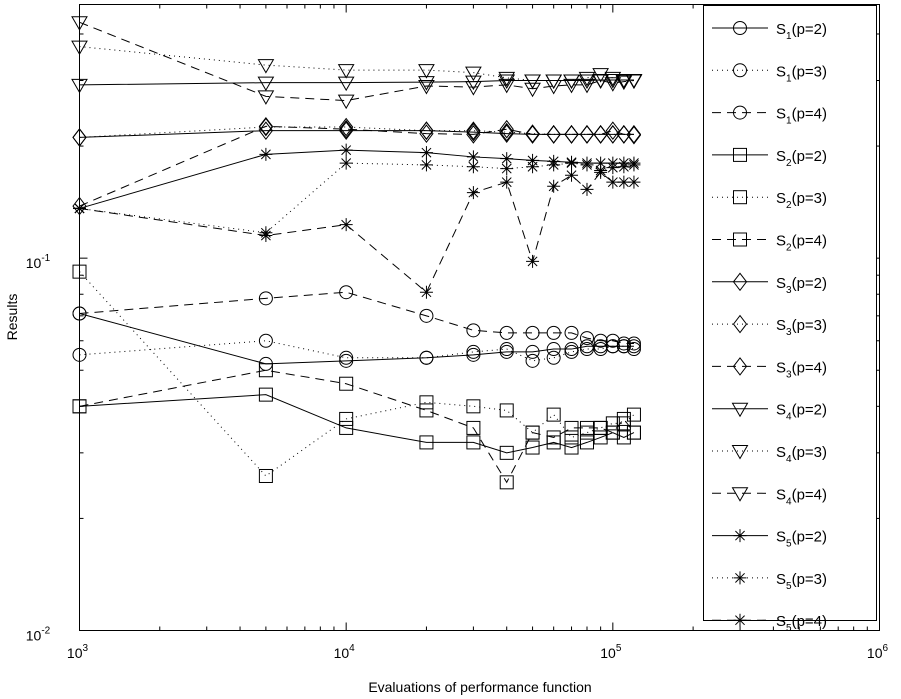 The height and width of the screenshot is (699, 901). What do you see at coordinates (769, 412) in the screenshot?
I see `legend-entry: S4(p=2)` at bounding box center [769, 412].